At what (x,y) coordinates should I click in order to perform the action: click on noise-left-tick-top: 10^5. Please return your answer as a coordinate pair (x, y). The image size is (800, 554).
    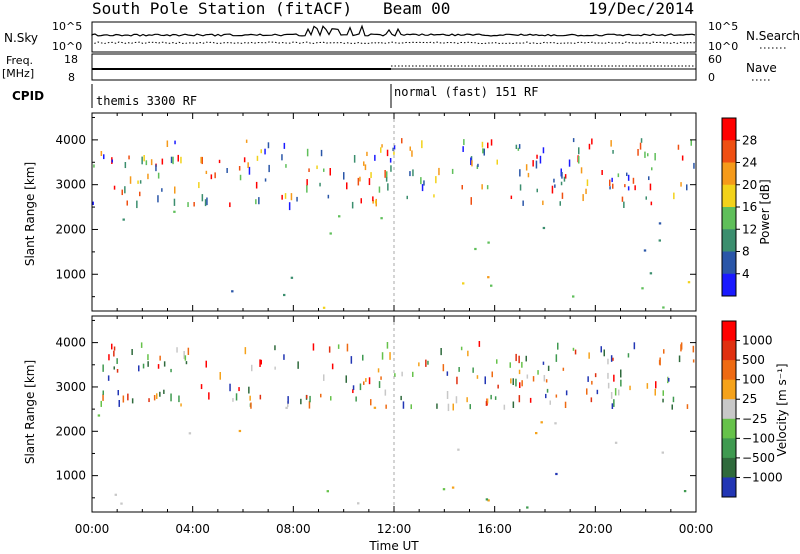
    Looking at the image, I should click on (67, 26).